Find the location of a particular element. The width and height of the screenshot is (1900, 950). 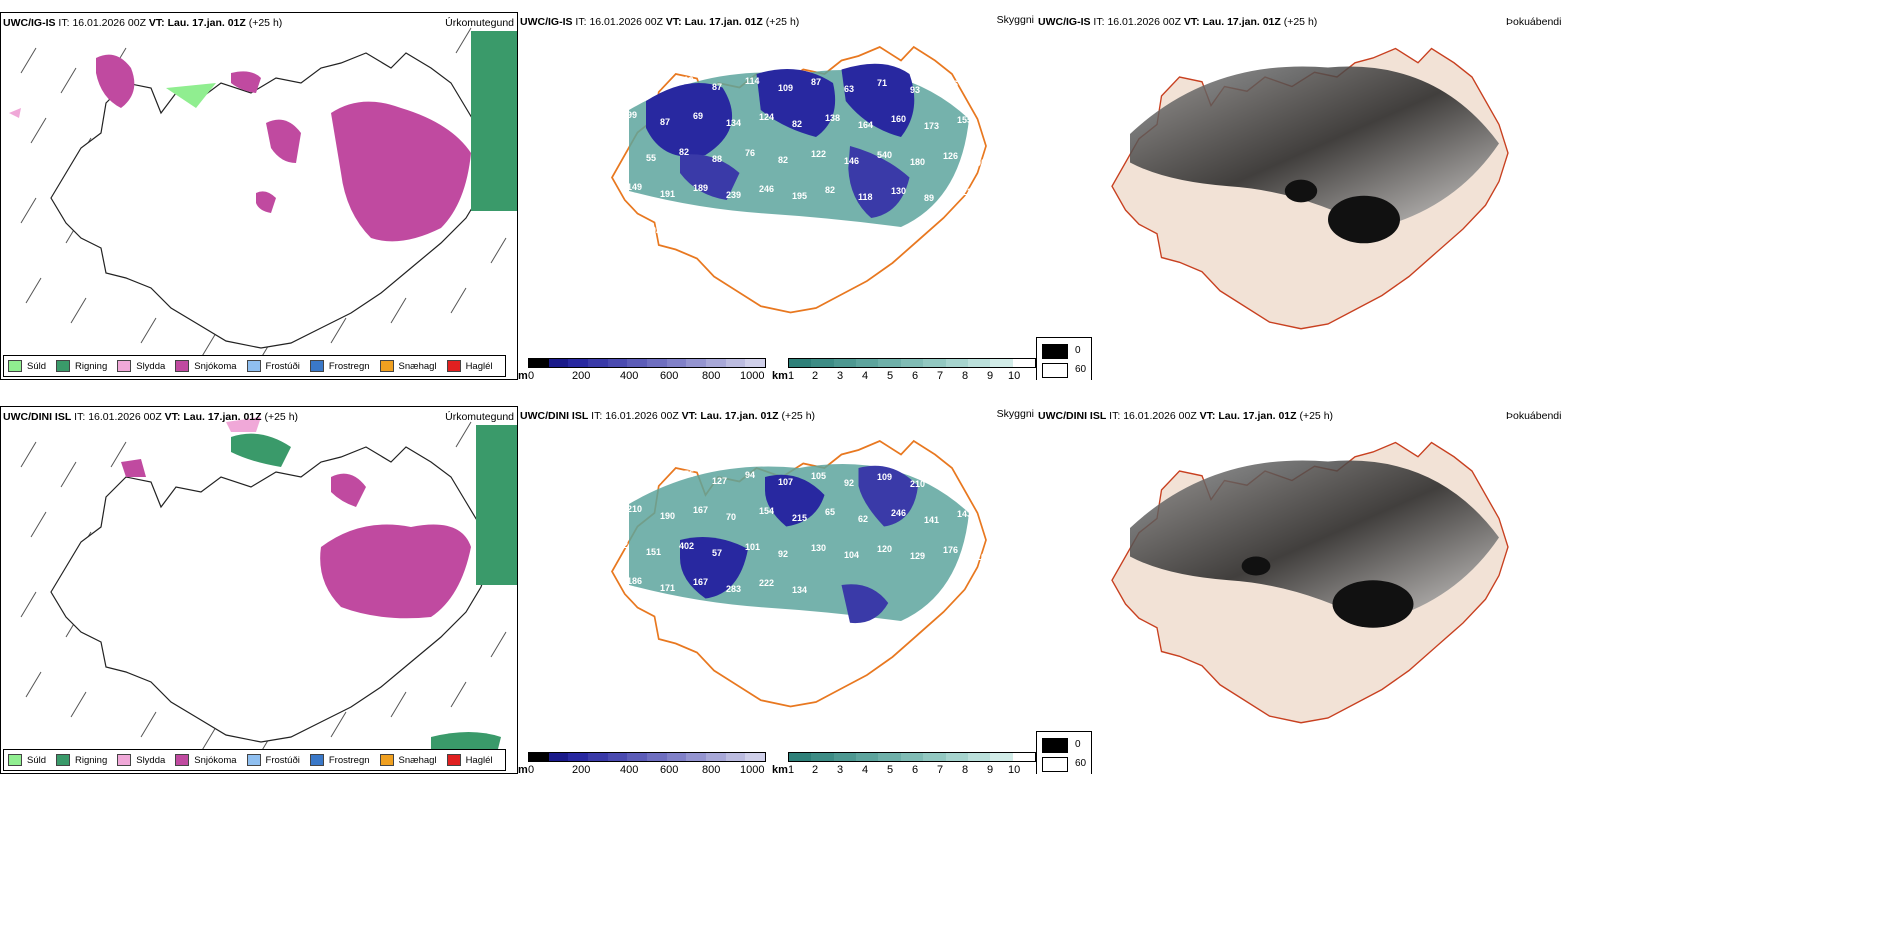

snow-depth-label: 88 is located at coordinates (717, 159).